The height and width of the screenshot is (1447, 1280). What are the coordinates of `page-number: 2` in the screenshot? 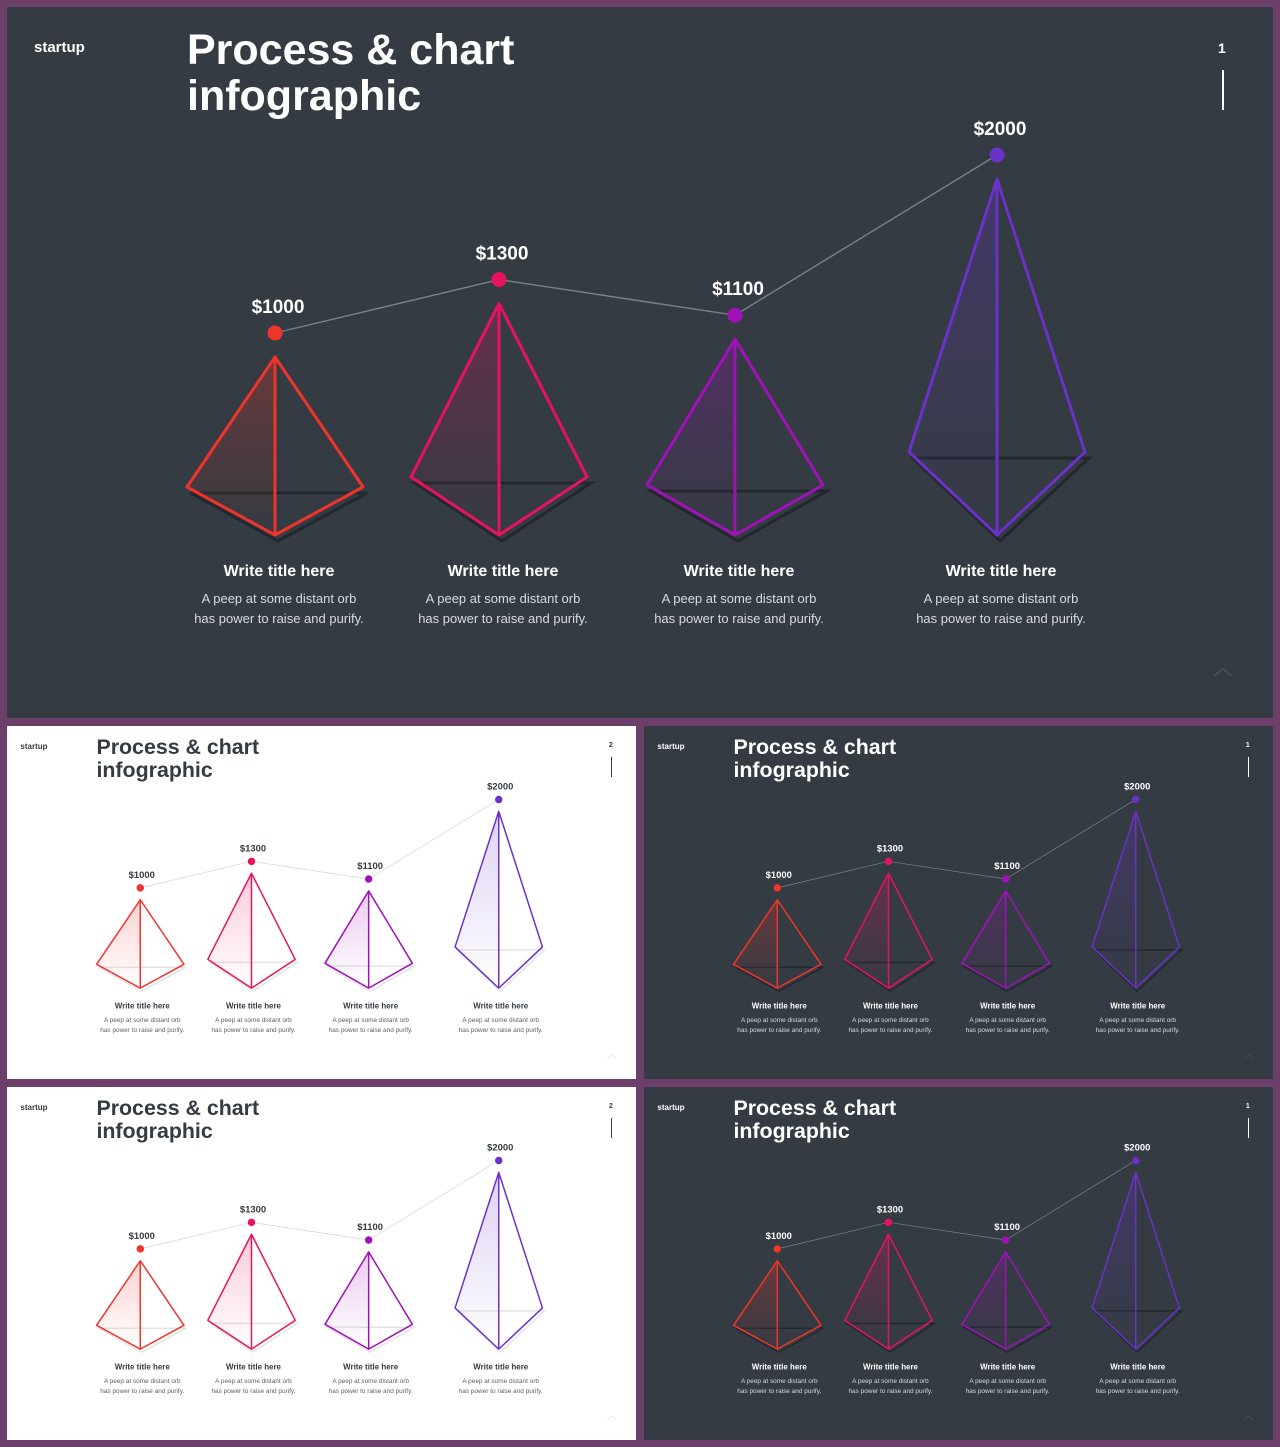 It's located at (610, 1107).